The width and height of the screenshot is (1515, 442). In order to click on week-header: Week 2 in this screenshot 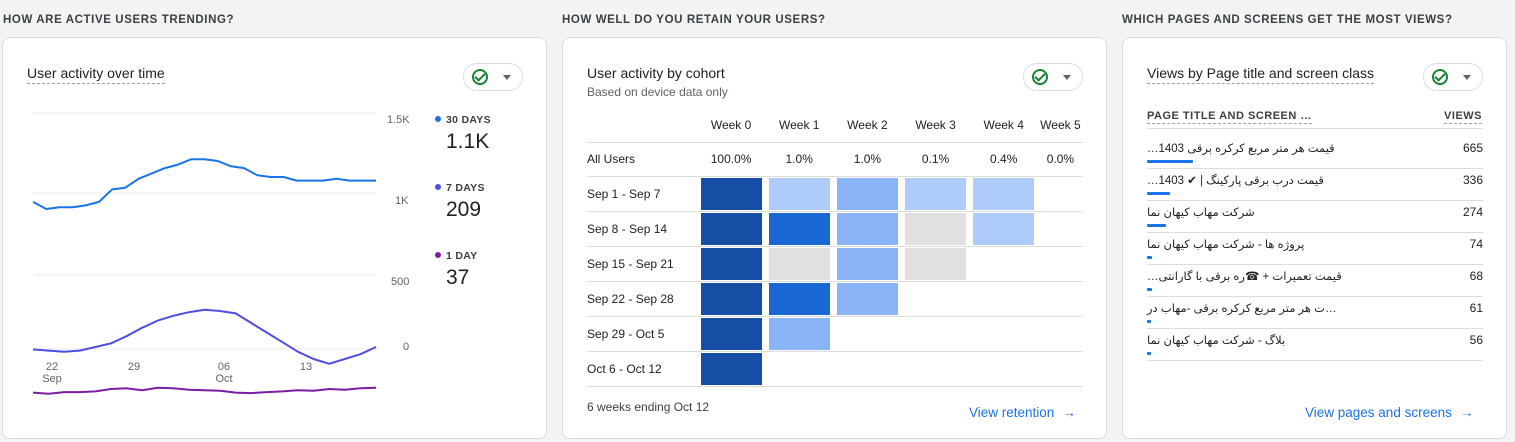, I will do `click(867, 125)`.